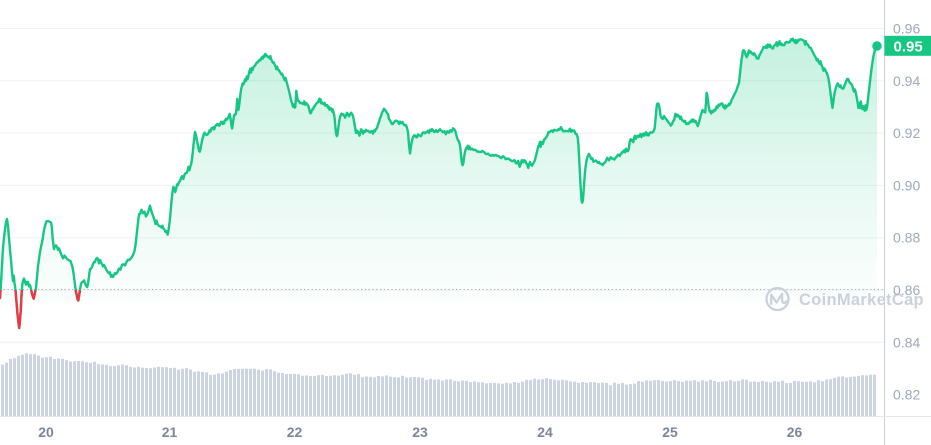 The height and width of the screenshot is (445, 931). What do you see at coordinates (46, 432) in the screenshot?
I see `svg-text: 20` at bounding box center [46, 432].